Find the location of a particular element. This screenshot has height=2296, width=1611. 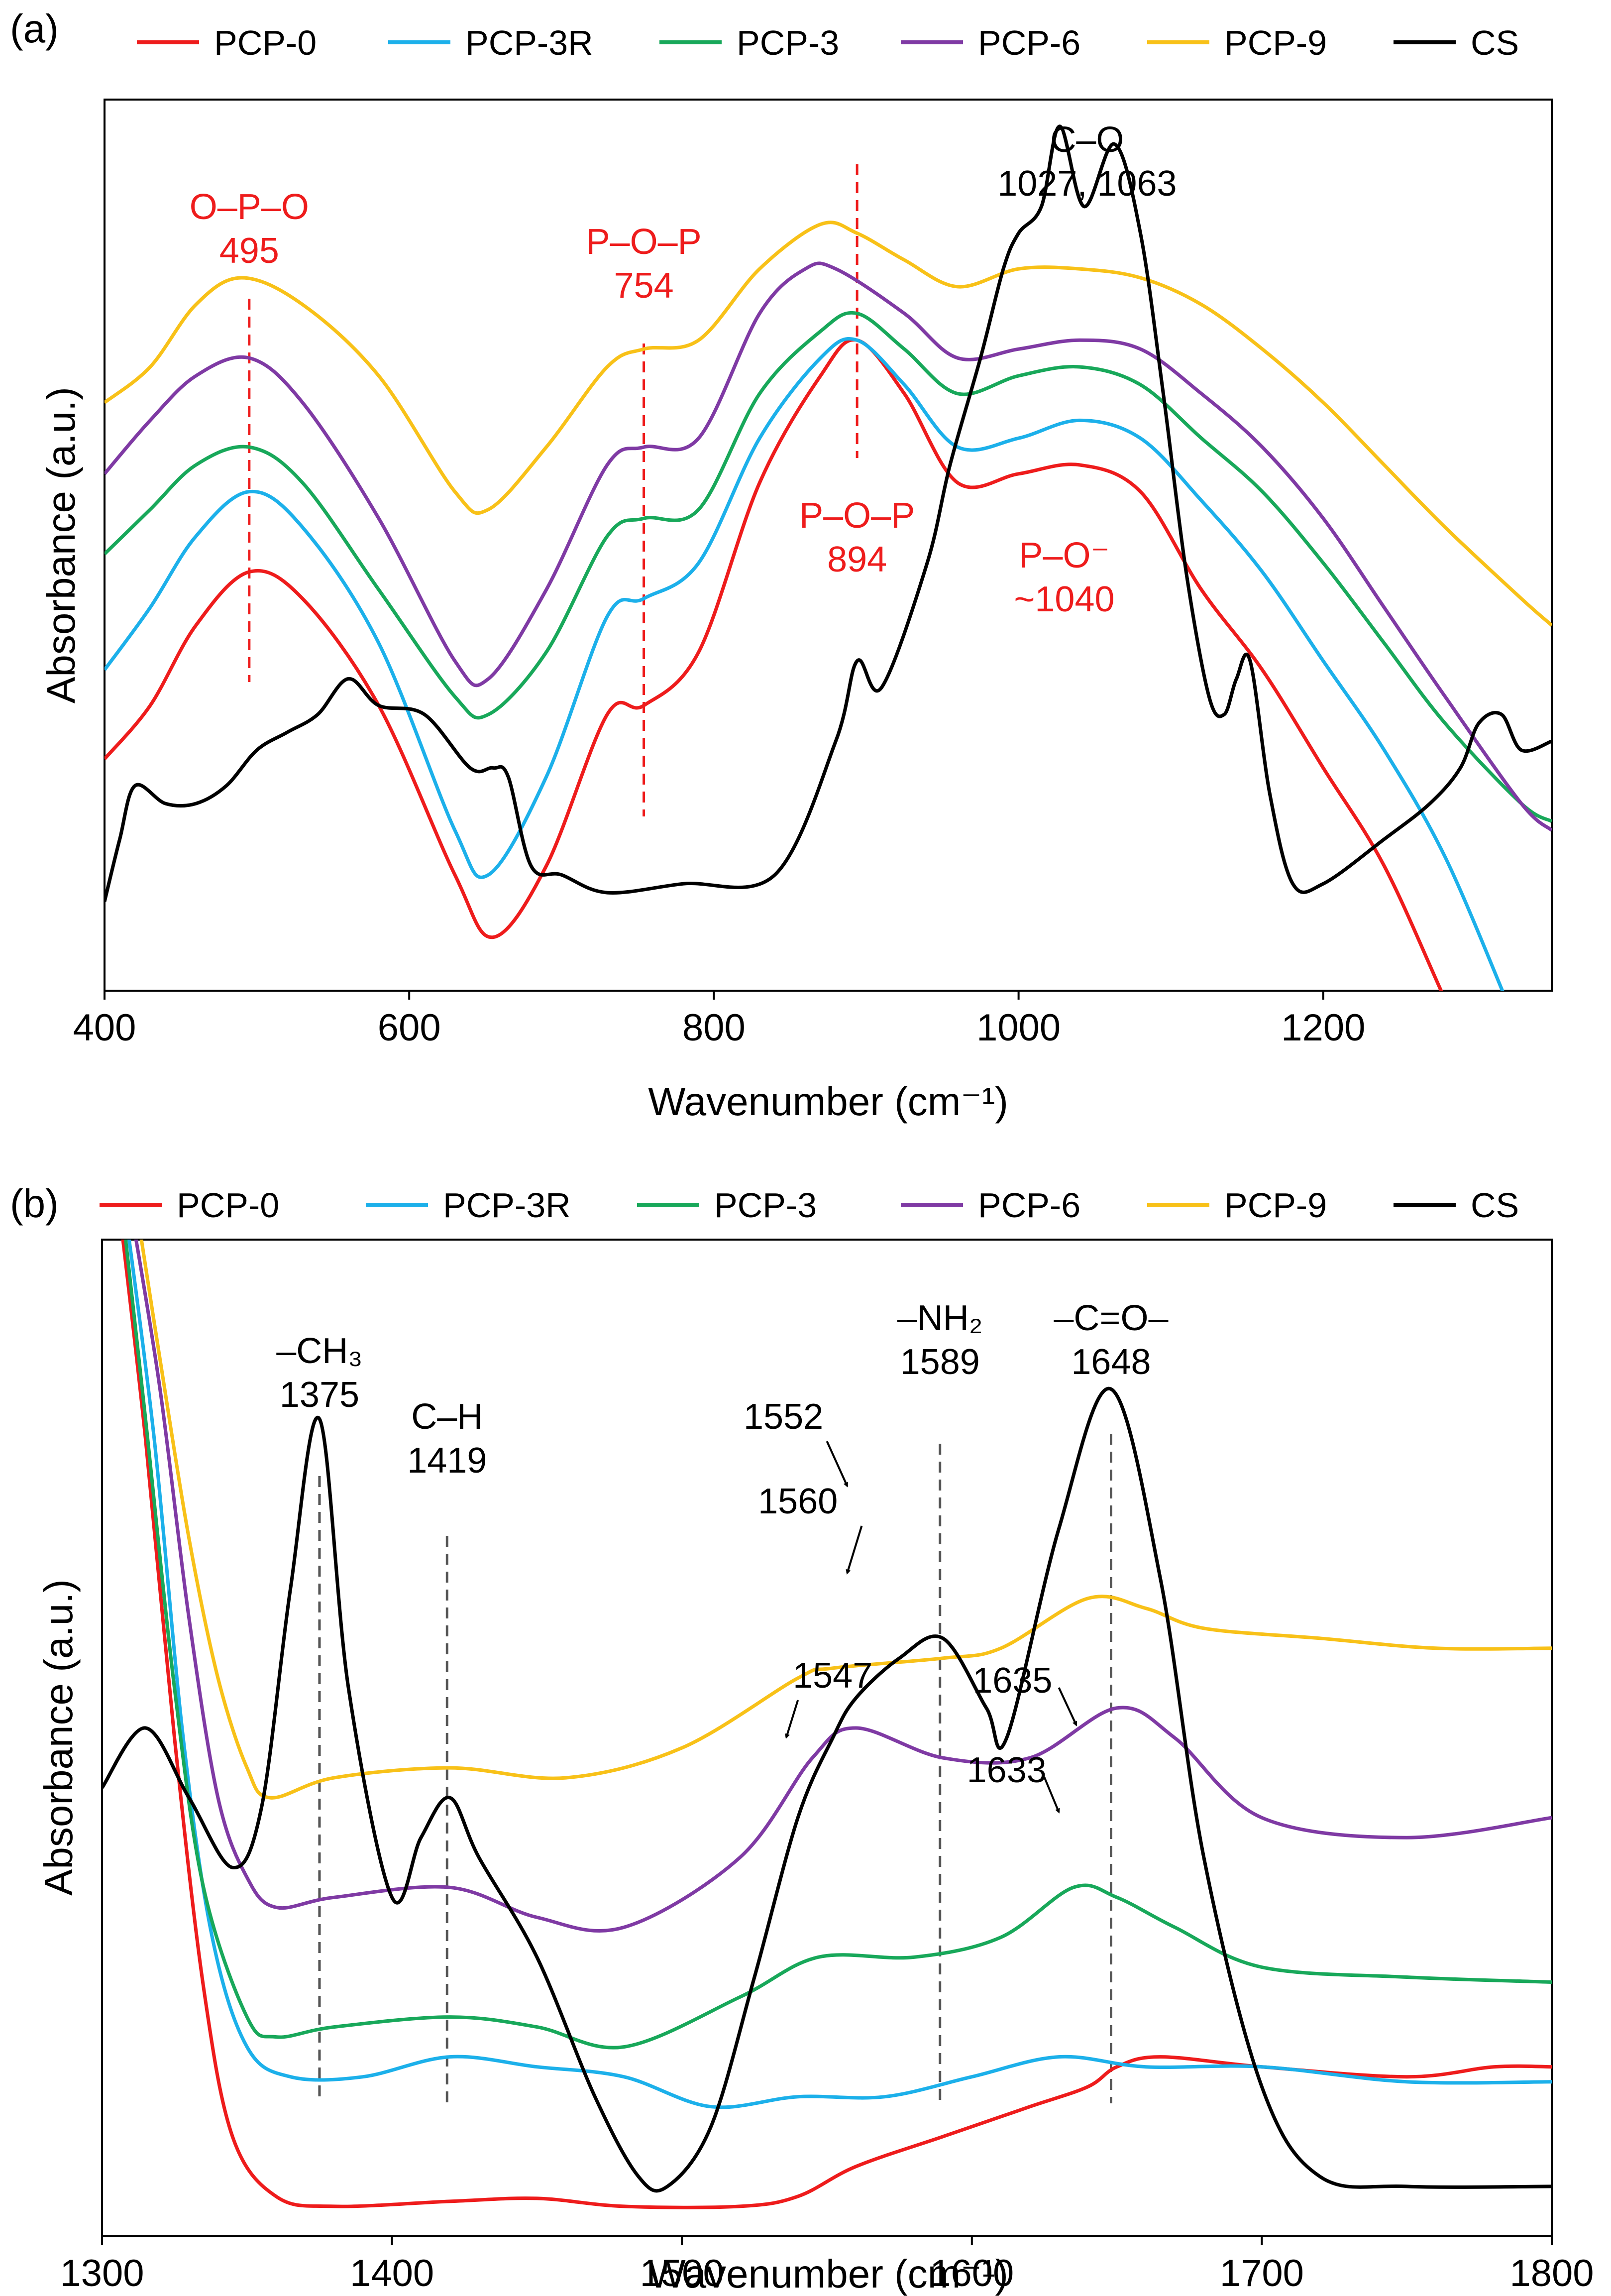

panel-a-label: (a) is located at coordinates (34, 28).